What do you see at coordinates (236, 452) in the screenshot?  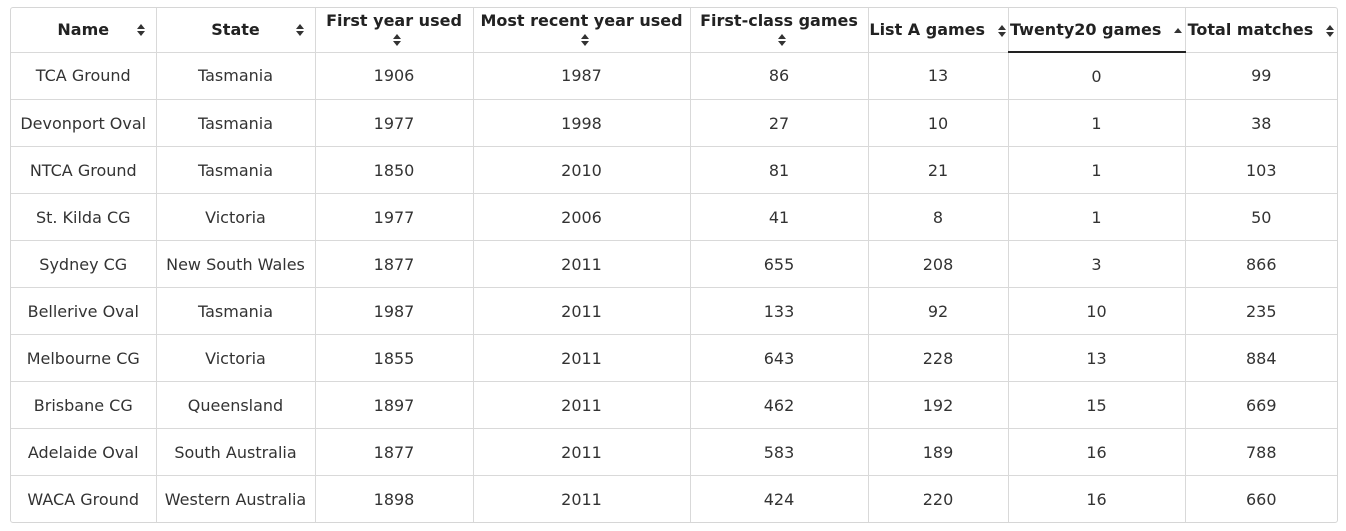 I see `cell-state: South Australia` at bounding box center [236, 452].